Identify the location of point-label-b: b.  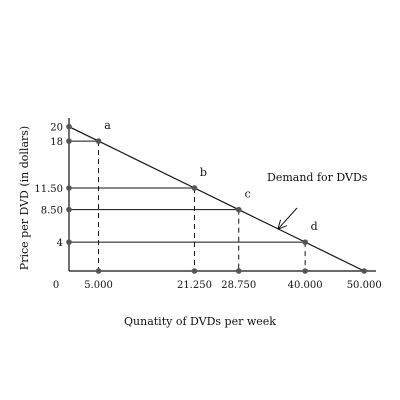
(203, 172).